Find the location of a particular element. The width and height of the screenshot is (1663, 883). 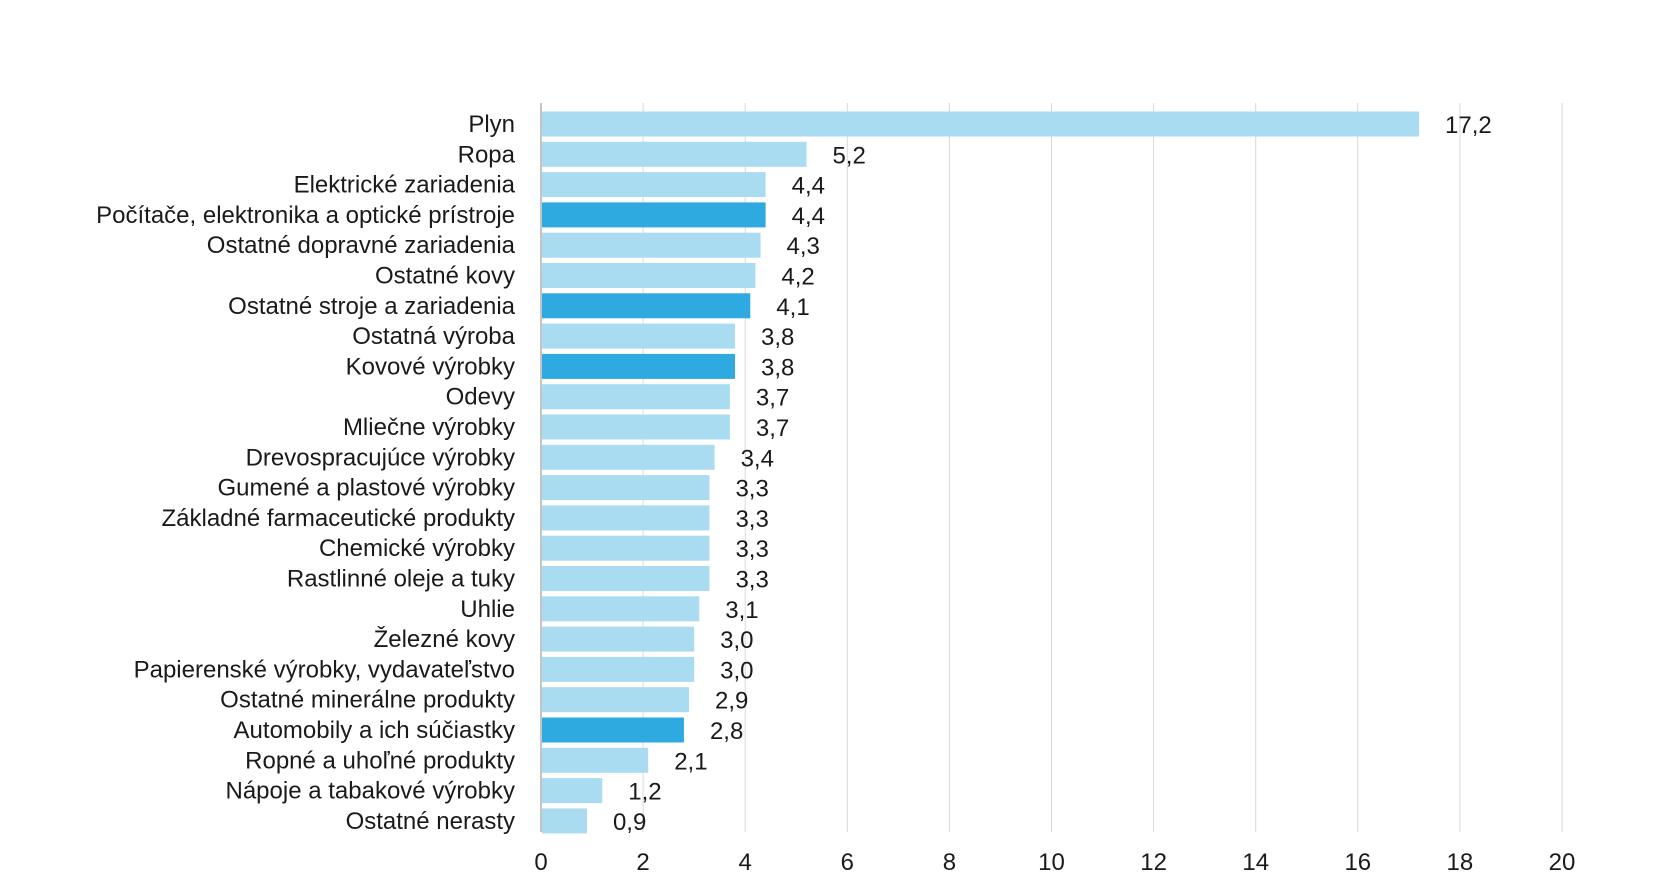

x-tick-label-12: 12 is located at coordinates (1153, 862).